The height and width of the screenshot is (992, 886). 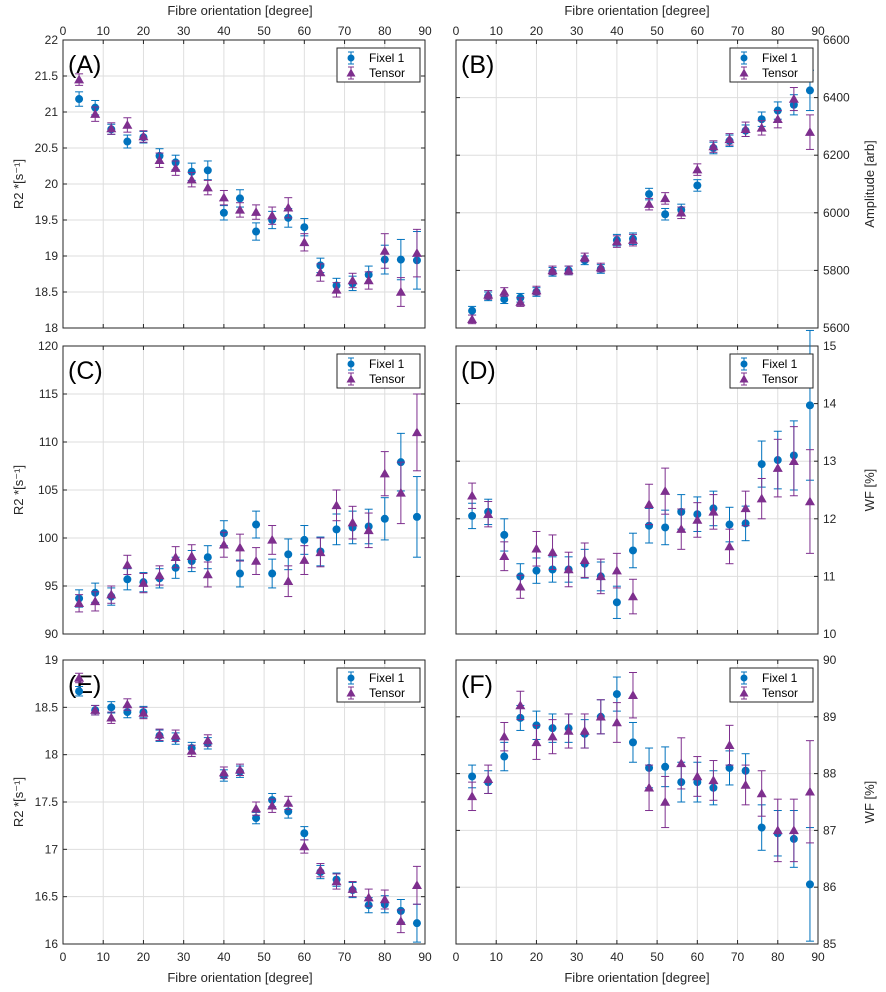 What do you see at coordinates (830, 519) in the screenshot?
I see `y-tick-label: 12` at bounding box center [830, 519].